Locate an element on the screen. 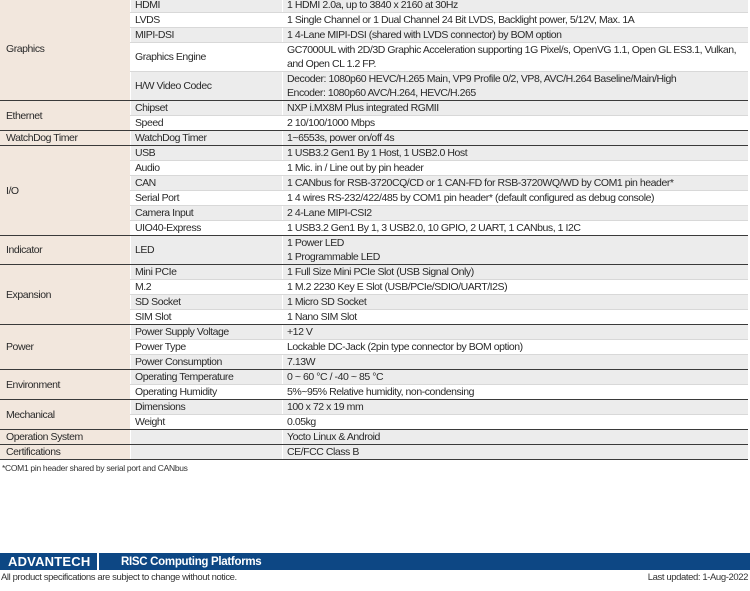  spec-item-name: WatchDog Timer is located at coordinates (206, 138).